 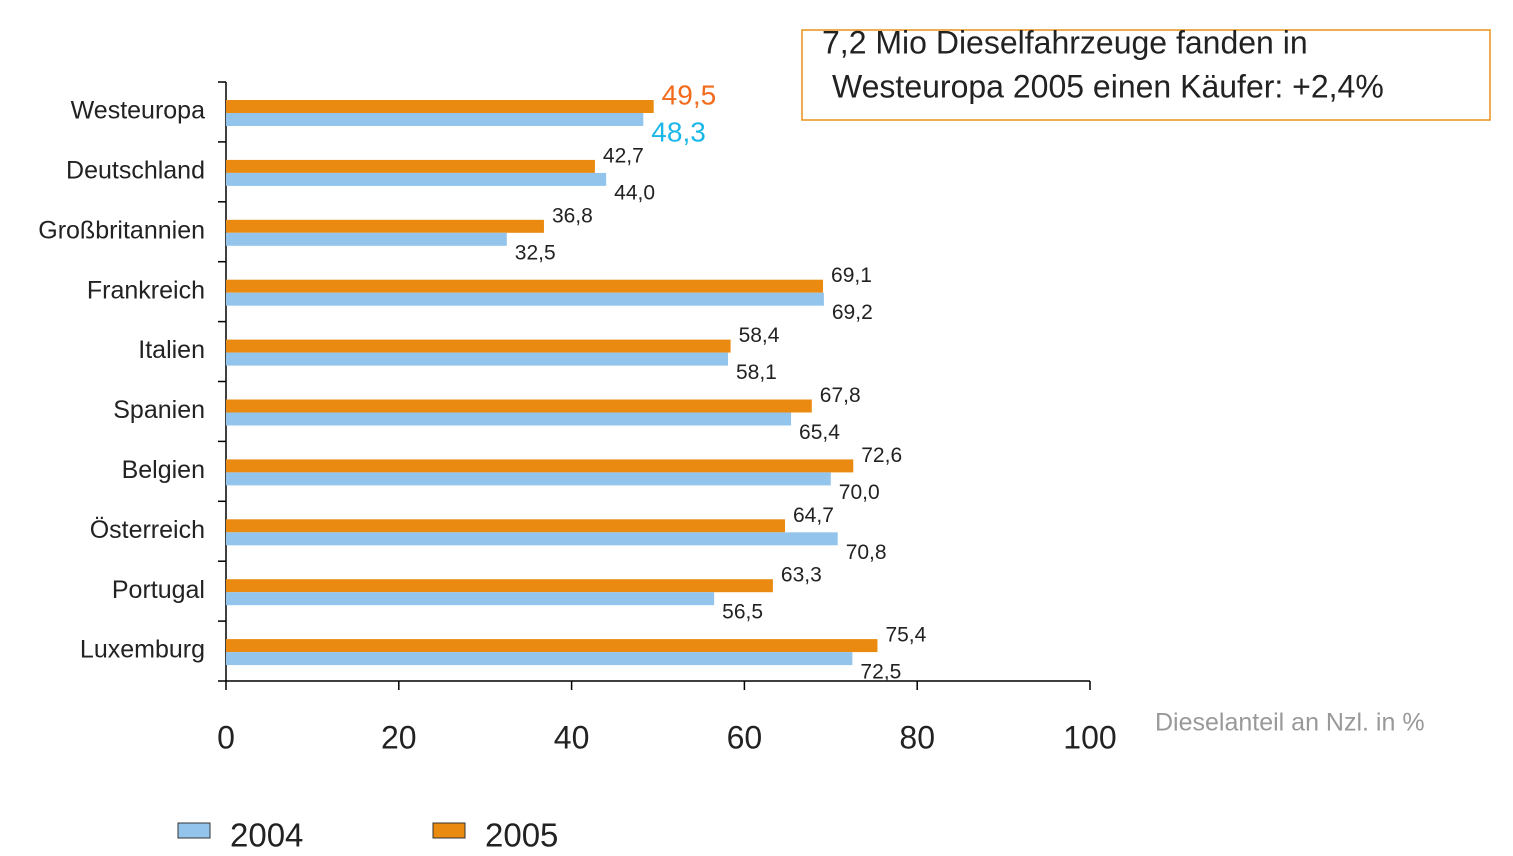 What do you see at coordinates (142, 650) in the screenshot?
I see `category-label: Luxemburg` at bounding box center [142, 650].